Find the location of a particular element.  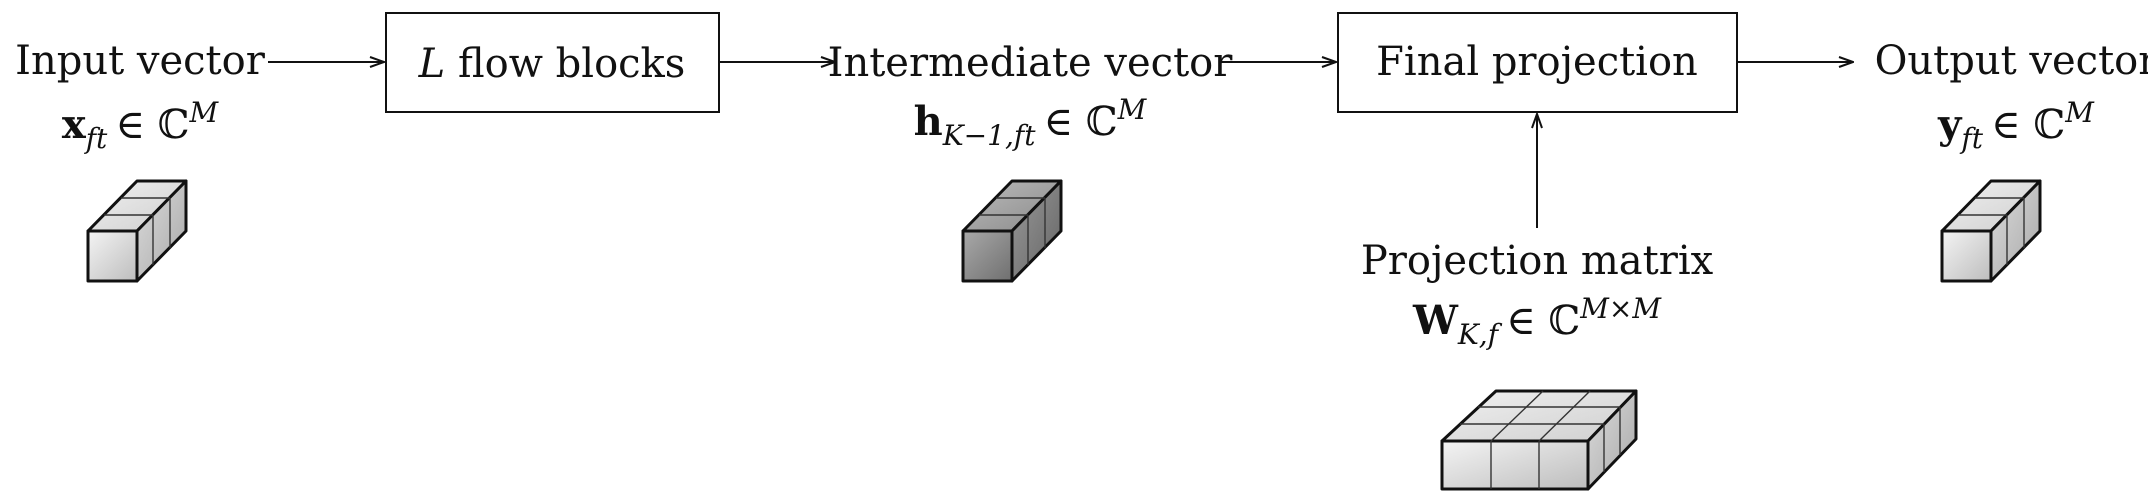

intermediate-vector-set: ∈ ℂ is located at coordinates (1080, 122).